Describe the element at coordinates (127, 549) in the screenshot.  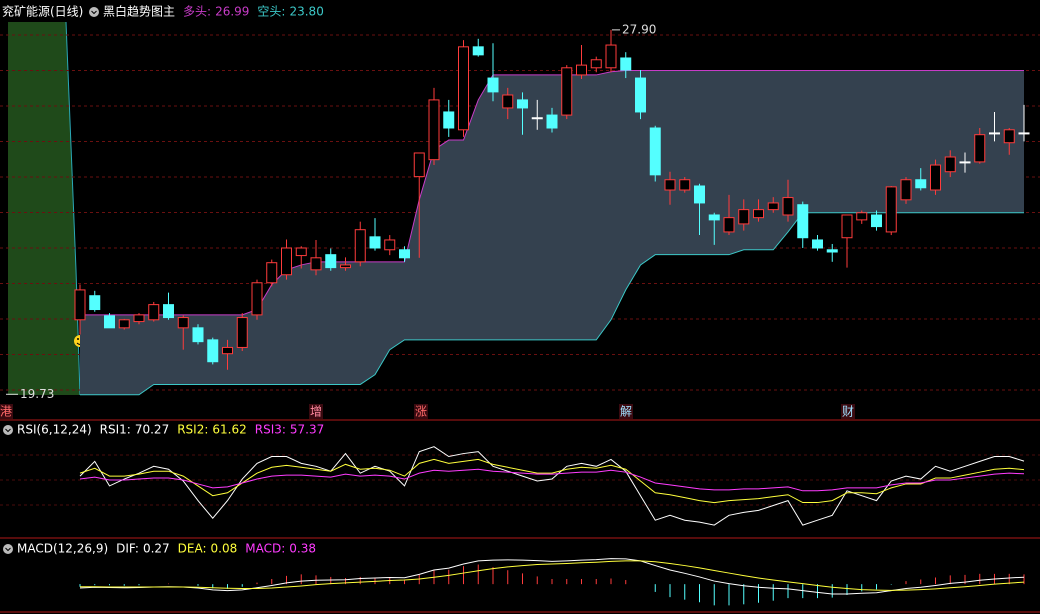
I see `legend-name: DIF:` at that location.